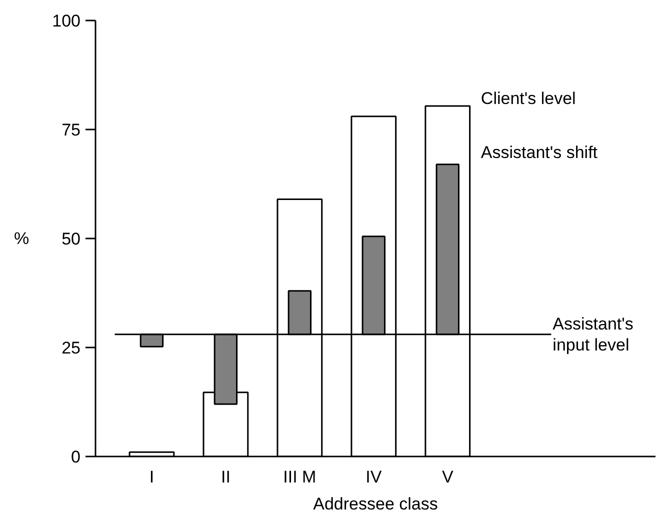 The height and width of the screenshot is (516, 660). Describe the element at coordinates (151, 477) in the screenshot. I see `x-tick-label: I` at that location.